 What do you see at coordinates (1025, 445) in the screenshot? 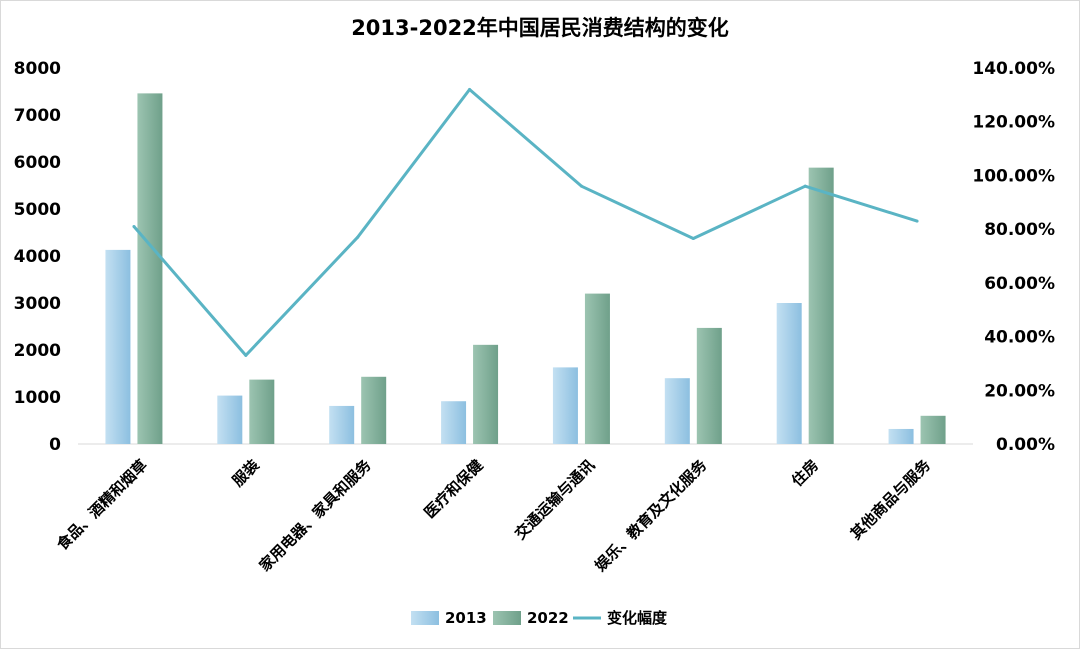
I see `y-right-tick-label: 0.00%` at bounding box center [1025, 445].